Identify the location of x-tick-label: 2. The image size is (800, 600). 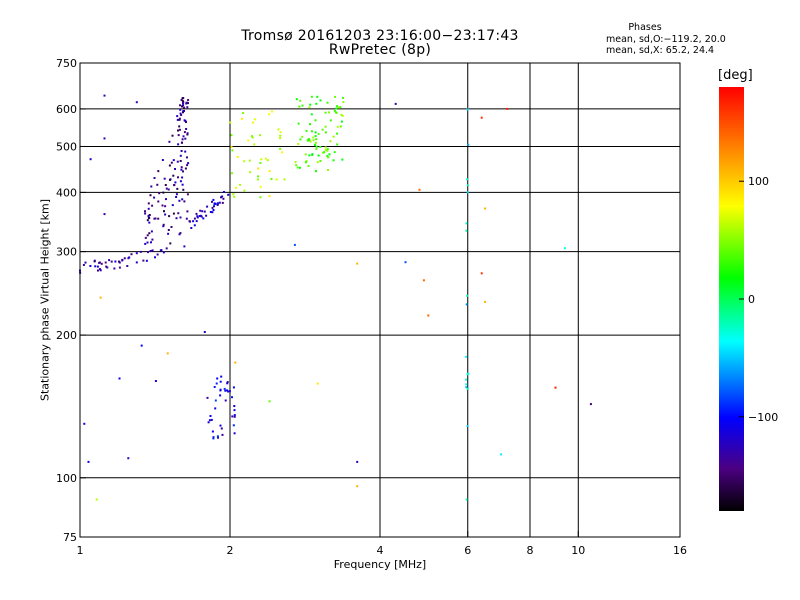
(230, 550).